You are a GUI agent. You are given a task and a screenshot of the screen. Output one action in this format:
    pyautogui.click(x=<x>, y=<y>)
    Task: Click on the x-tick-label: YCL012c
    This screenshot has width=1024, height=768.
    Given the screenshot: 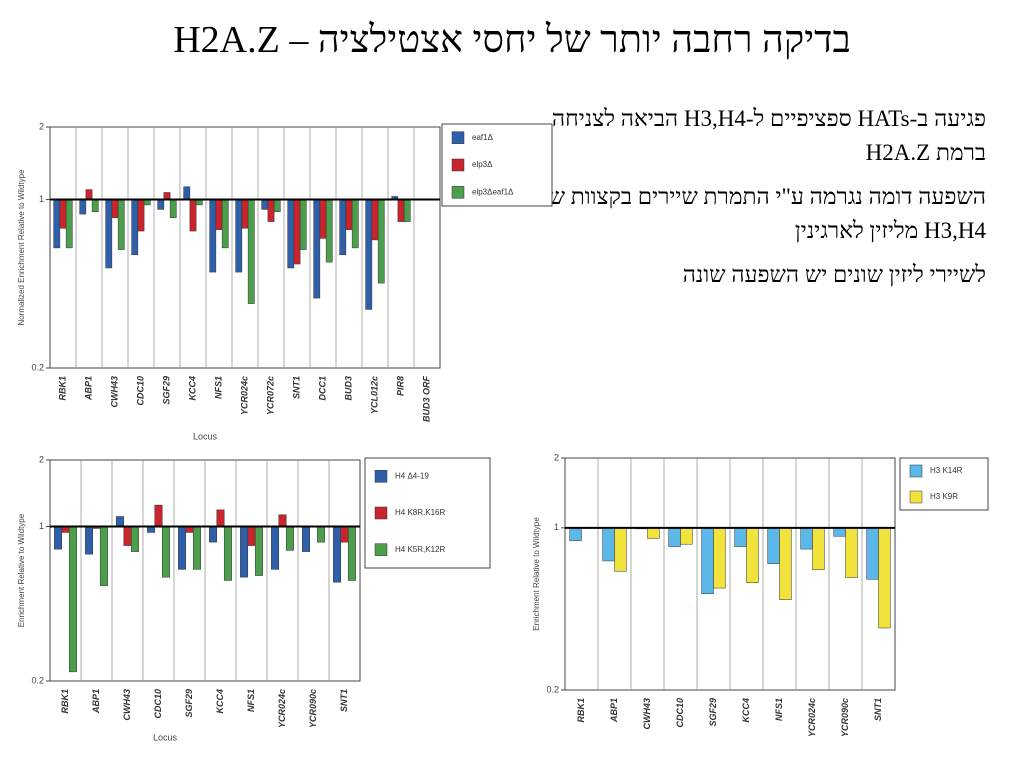 What is the action you would take?
    pyautogui.click(x=374, y=395)
    